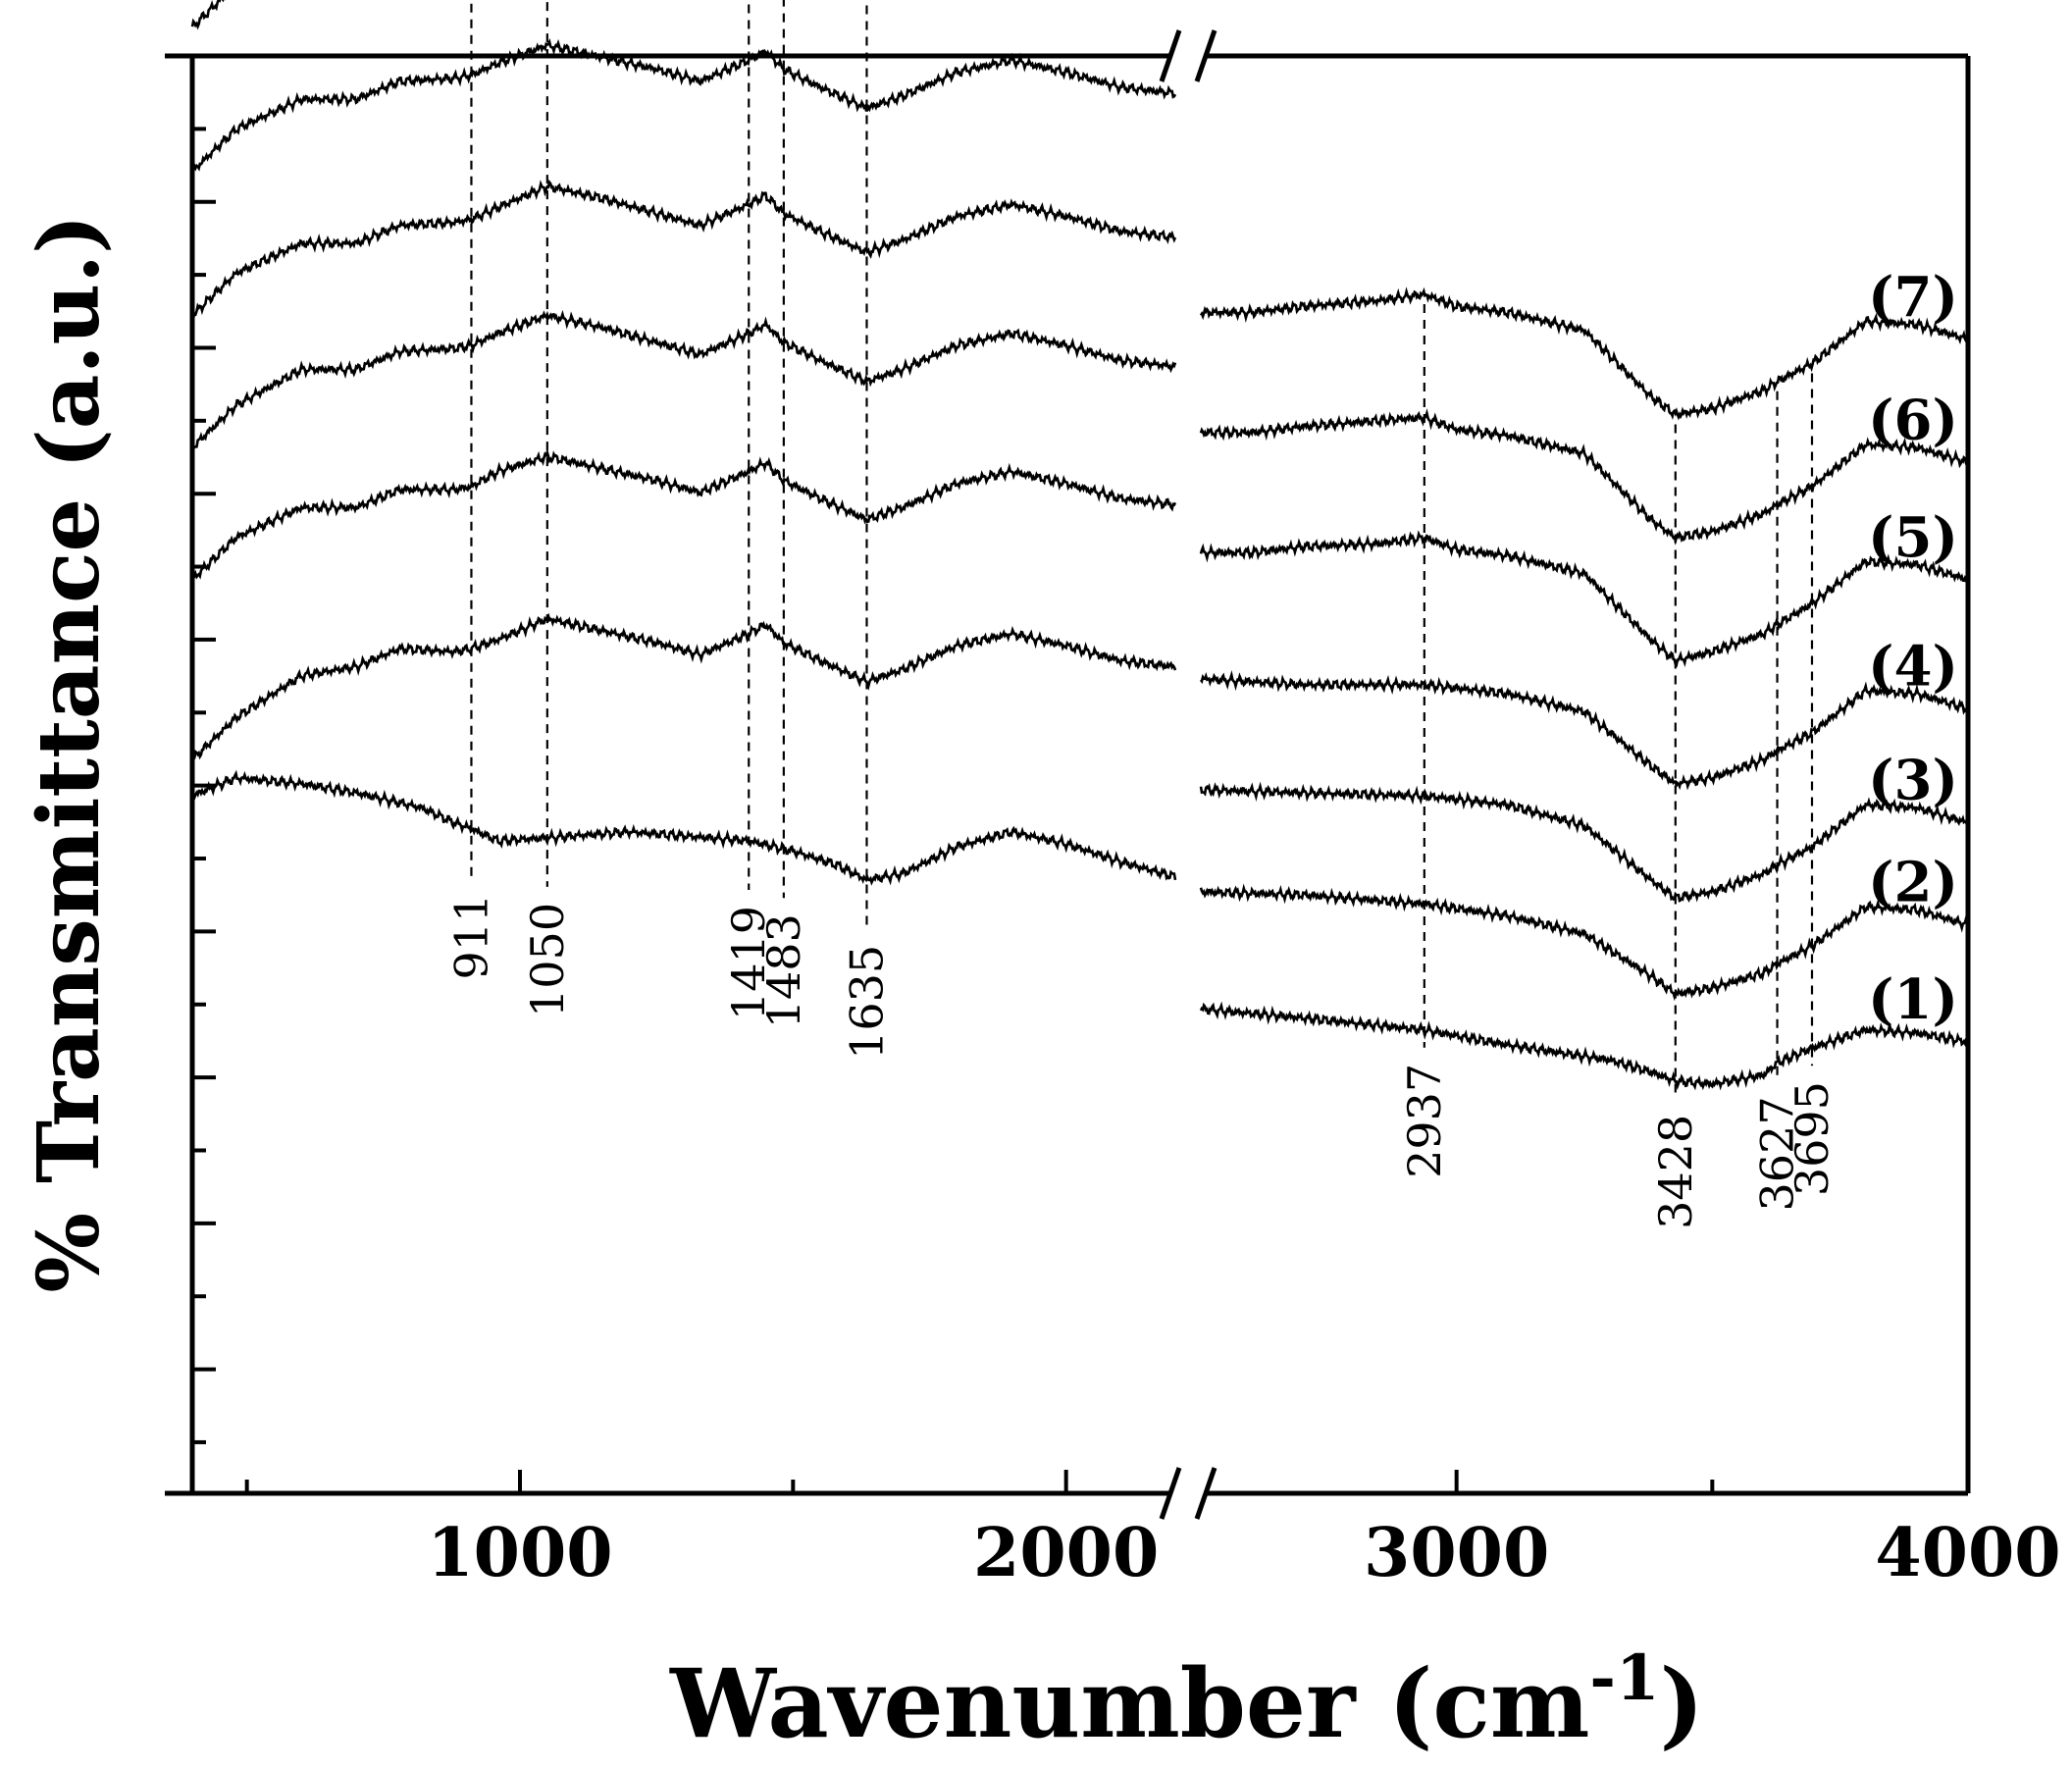 This screenshot has height=1770, width=2072. Describe the element at coordinates (683, 106) in the screenshot. I see `series-6-low-line` at that location.